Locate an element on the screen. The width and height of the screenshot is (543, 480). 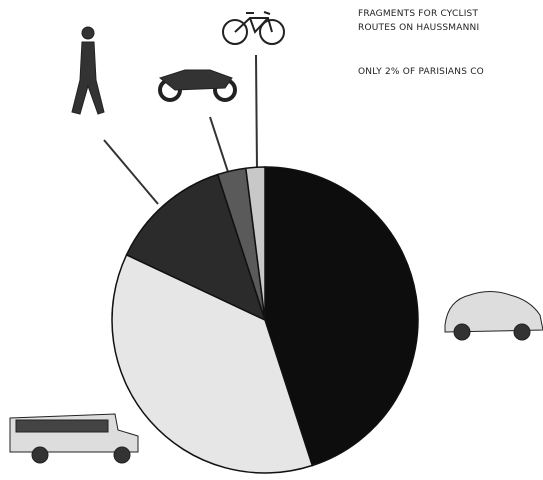
car-icon is located at coordinates (493, 316).